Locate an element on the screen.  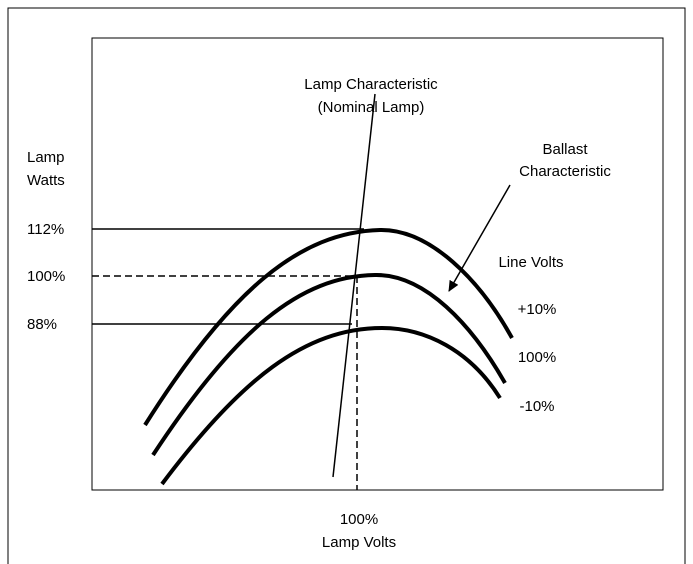
level-label: 88% is located at coordinates (42, 324).